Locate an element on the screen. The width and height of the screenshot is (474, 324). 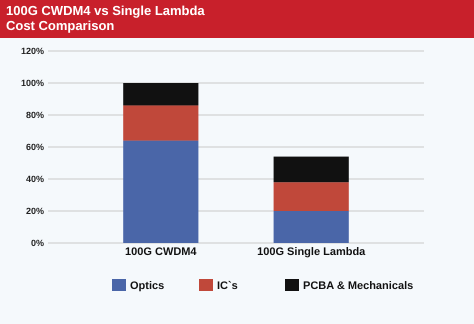
y-tick-label: 0% is located at coordinates (37, 243).